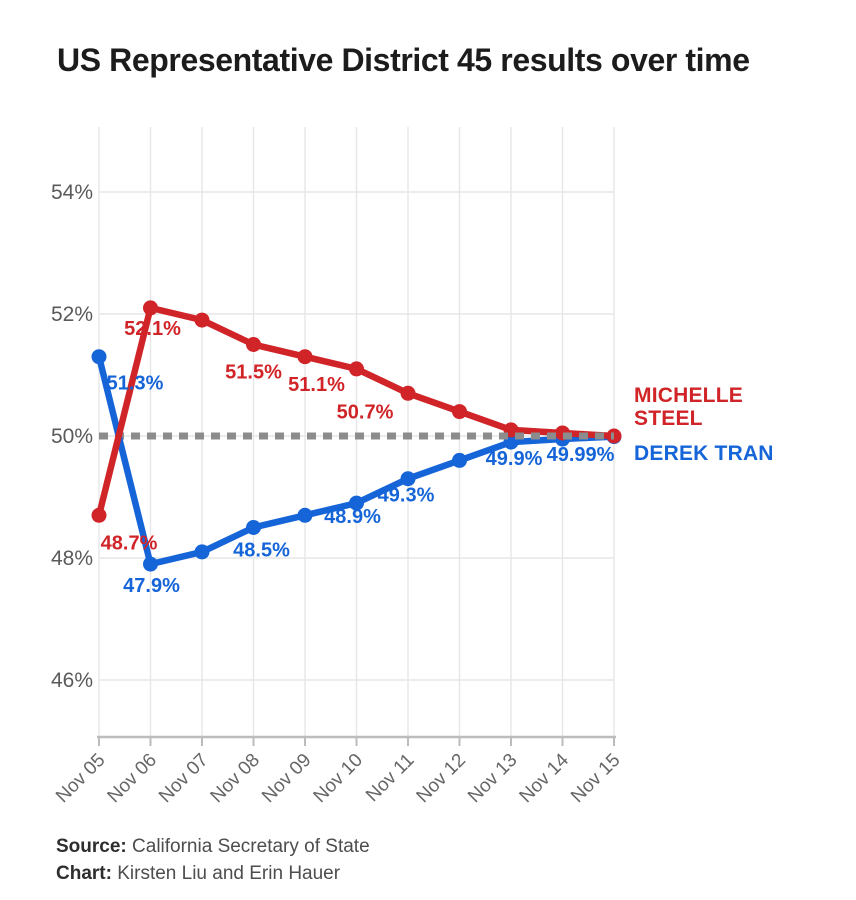 The width and height of the screenshot is (856, 900). Describe the element at coordinates (72, 436) in the screenshot. I see `y-axis-tick-label: 50%` at that location.